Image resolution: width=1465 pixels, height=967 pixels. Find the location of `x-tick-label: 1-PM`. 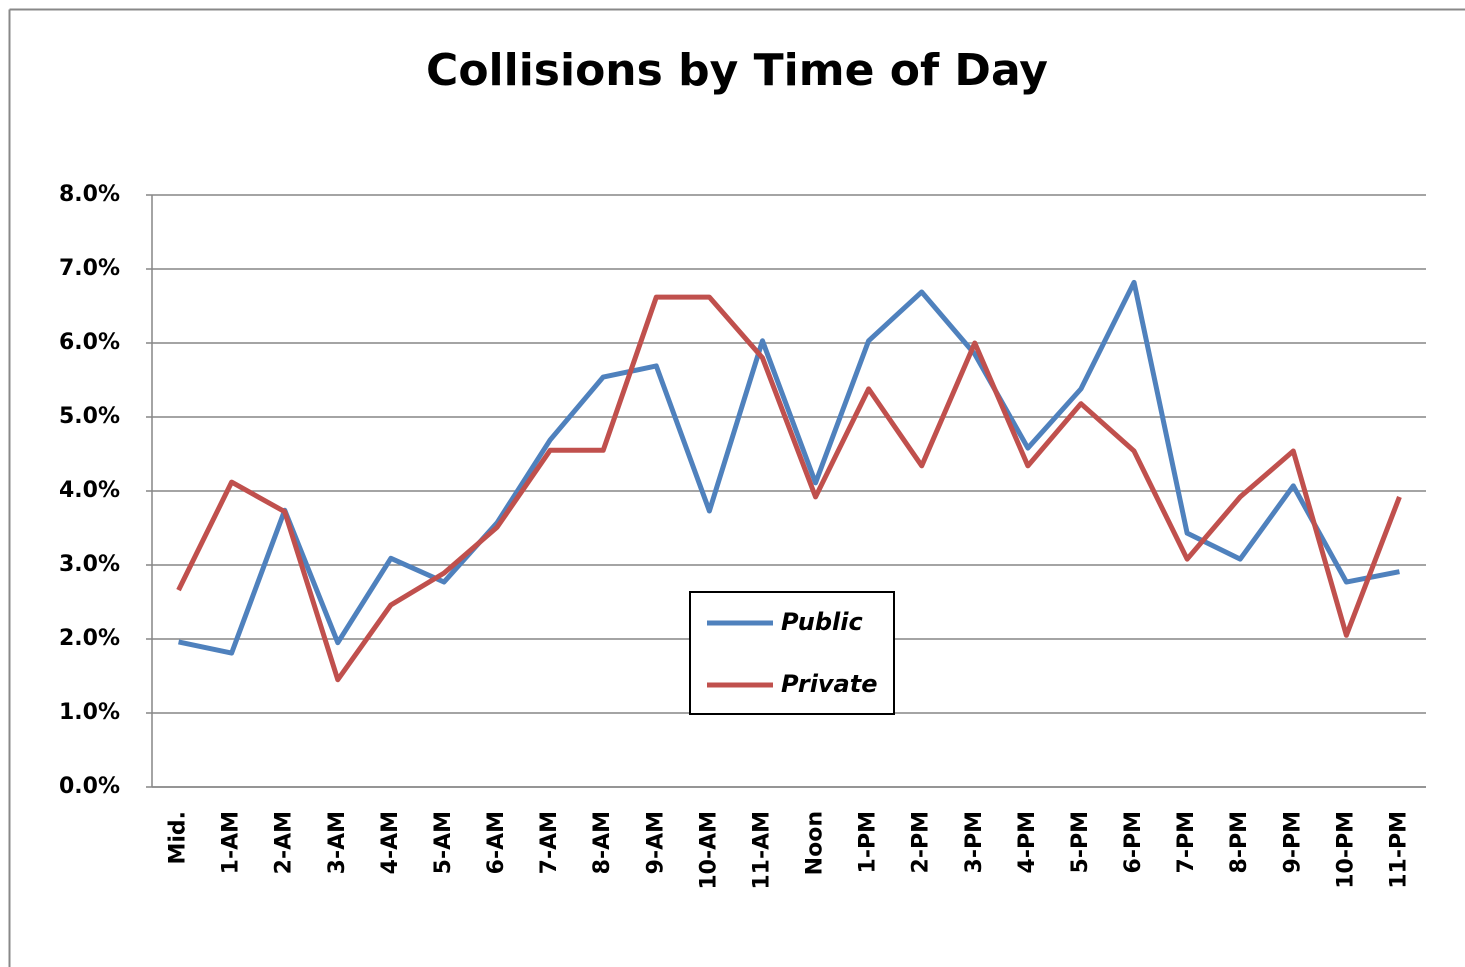

x-tick-label: 1-PM is located at coordinates (868, 842).